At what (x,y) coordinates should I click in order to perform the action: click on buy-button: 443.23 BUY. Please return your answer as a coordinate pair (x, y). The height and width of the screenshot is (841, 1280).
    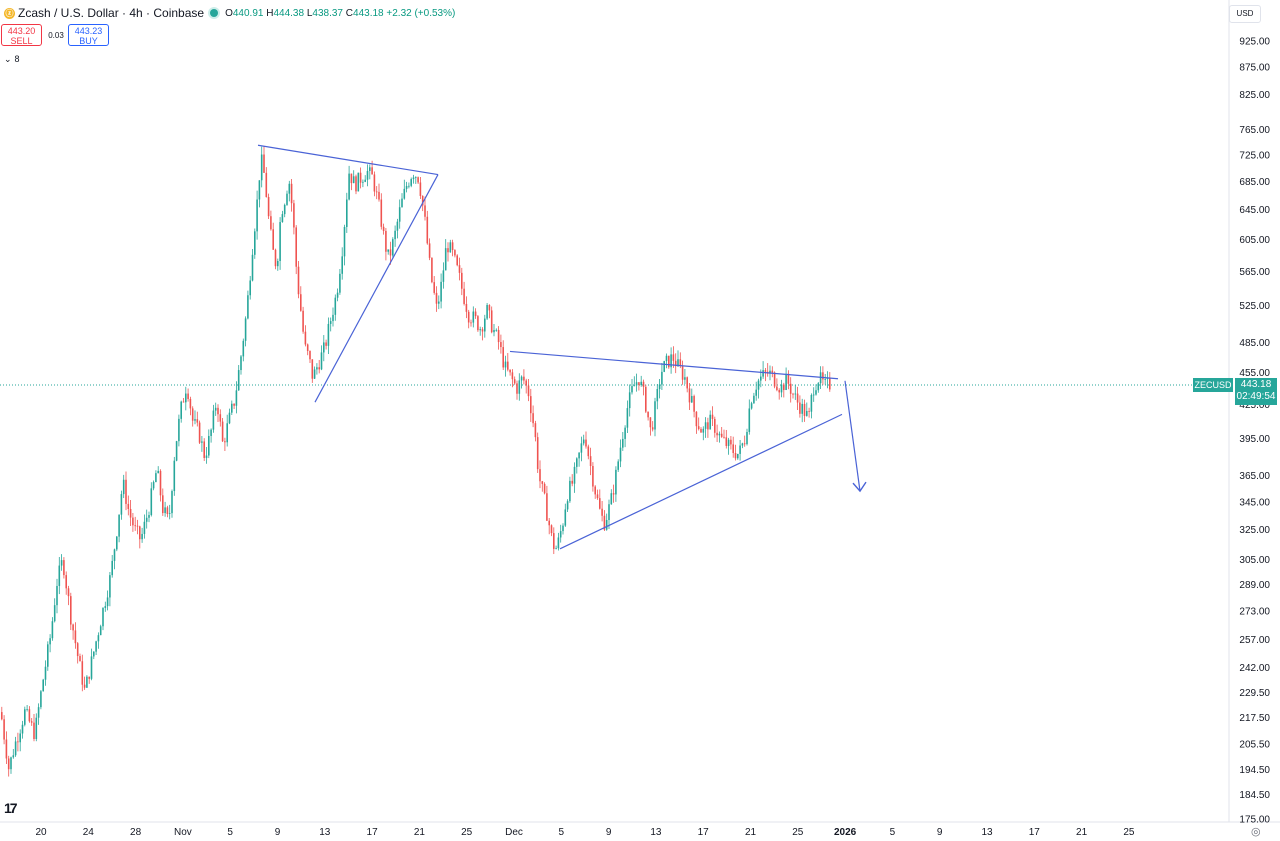
    Looking at the image, I should click on (88, 35).